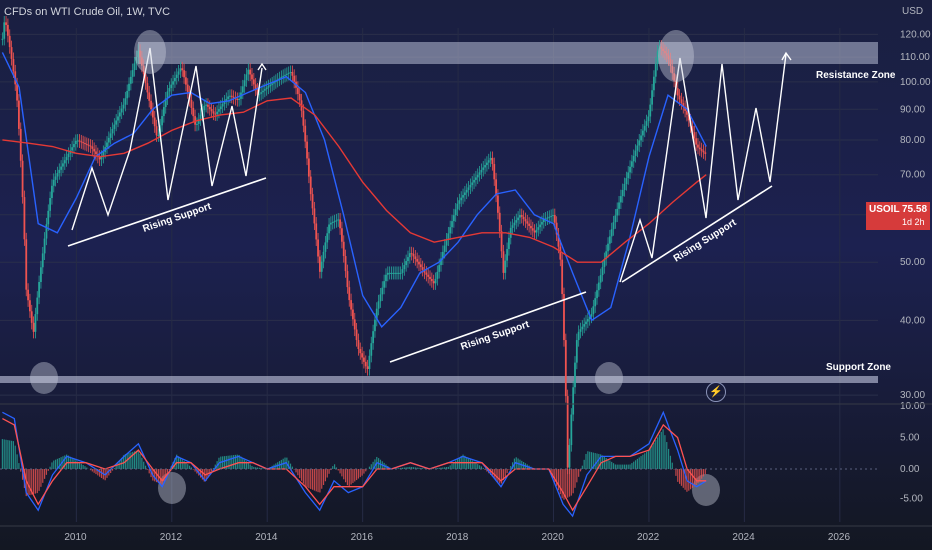  I want to click on lightning-icon: ⚡, so click(716, 392).